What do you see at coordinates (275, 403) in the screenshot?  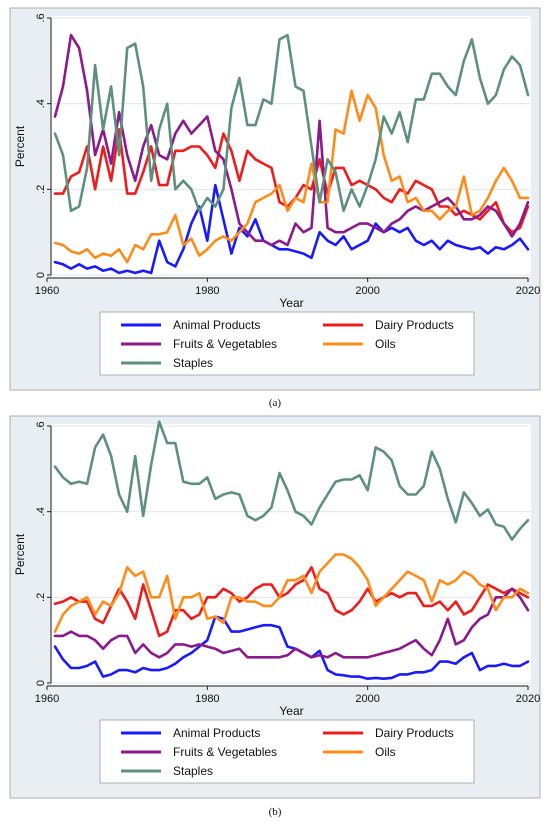 I see `panel-caption-a: (a)` at bounding box center [275, 403].